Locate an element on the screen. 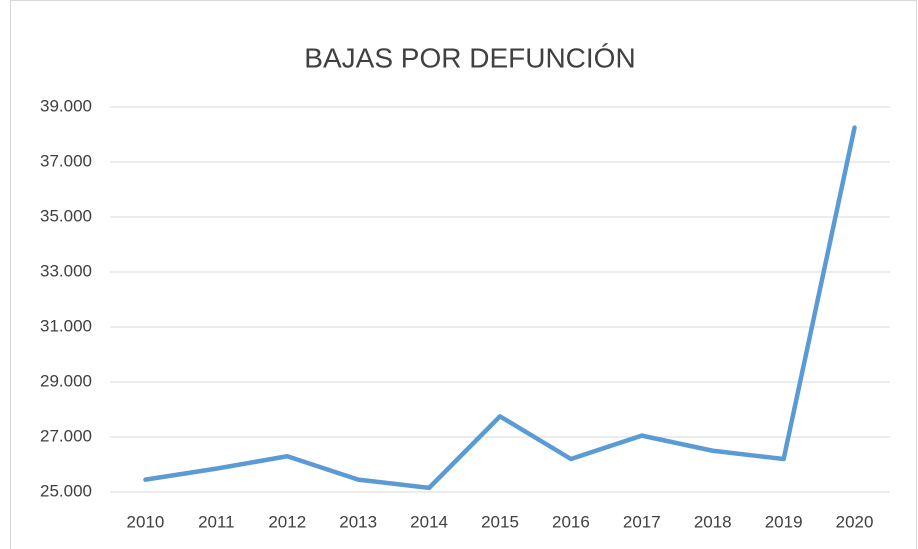  y-tick-label: 37.000 is located at coordinates (66, 160).